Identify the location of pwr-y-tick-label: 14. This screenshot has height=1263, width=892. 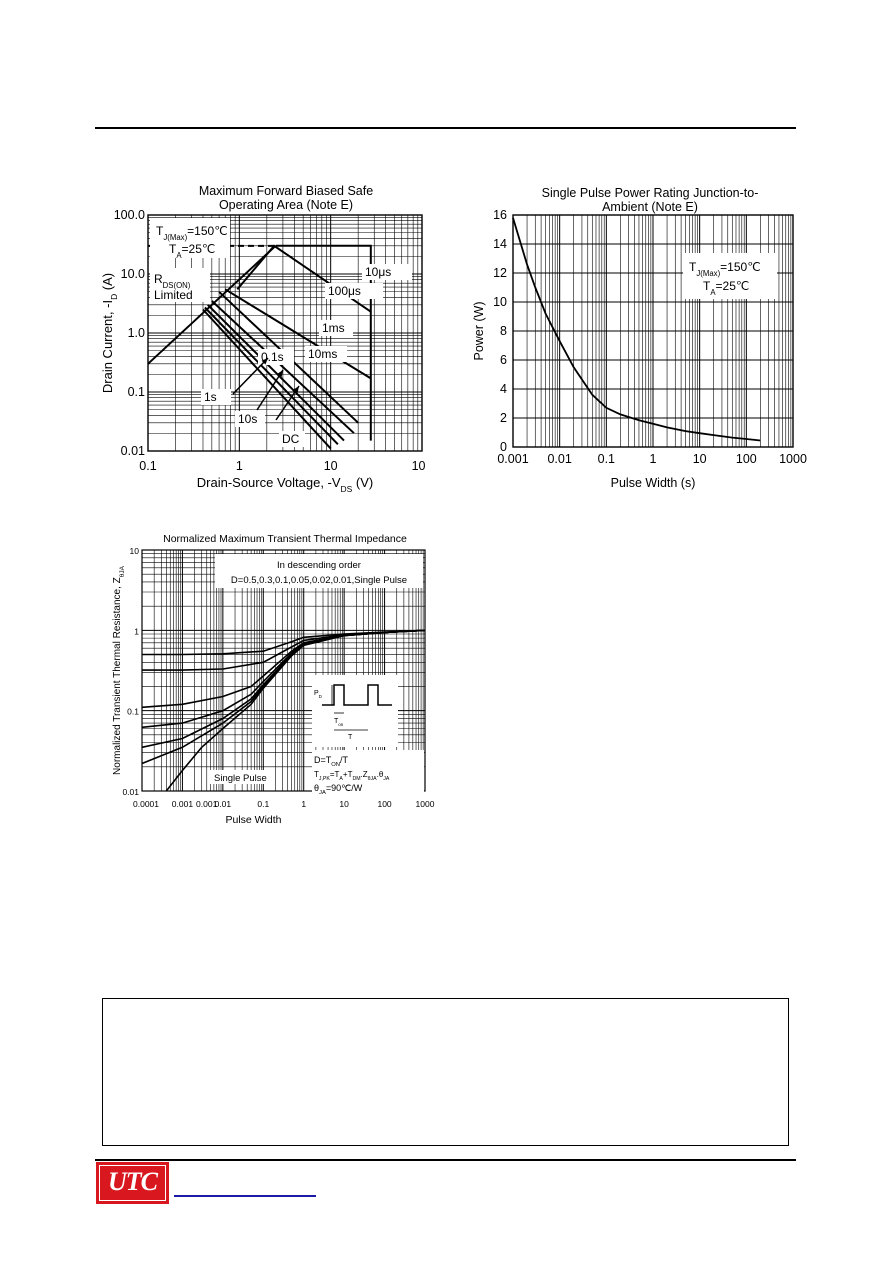
(500, 244).